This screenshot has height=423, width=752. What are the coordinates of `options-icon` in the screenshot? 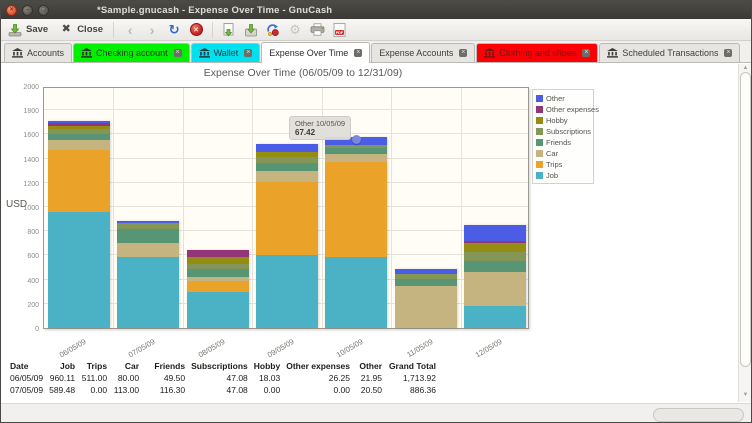 It's located at (273, 30).